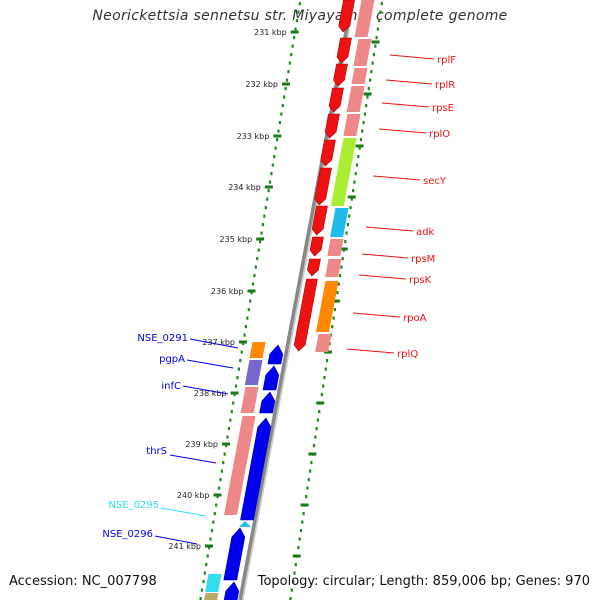  What do you see at coordinates (425, 232) in the screenshot?
I see `gene-label-adk: adk` at bounding box center [425, 232].